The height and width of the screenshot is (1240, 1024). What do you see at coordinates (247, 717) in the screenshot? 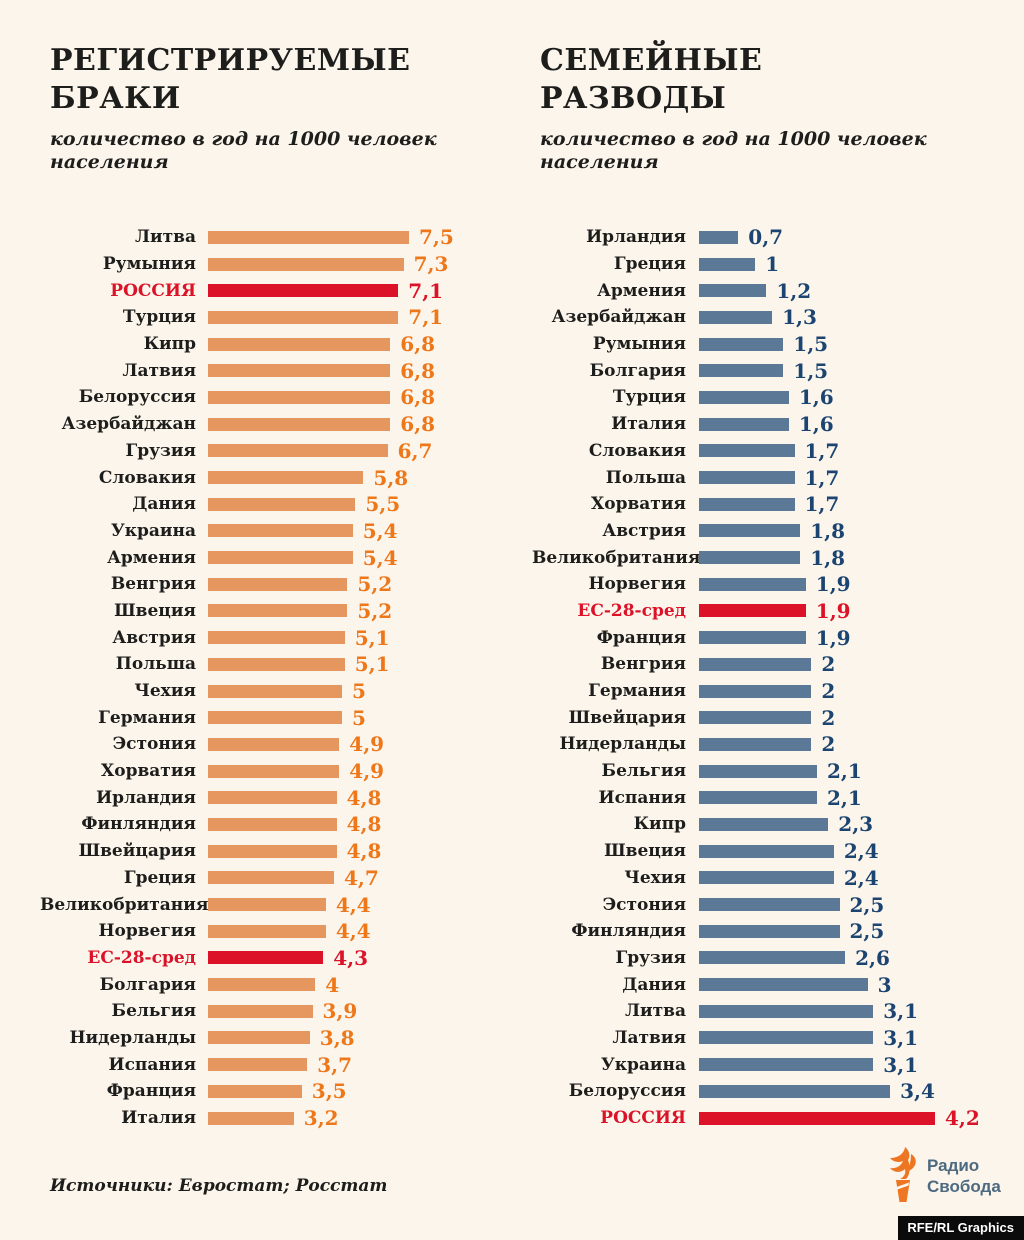
I see `bar-row: Германия 5` at bounding box center [247, 717].